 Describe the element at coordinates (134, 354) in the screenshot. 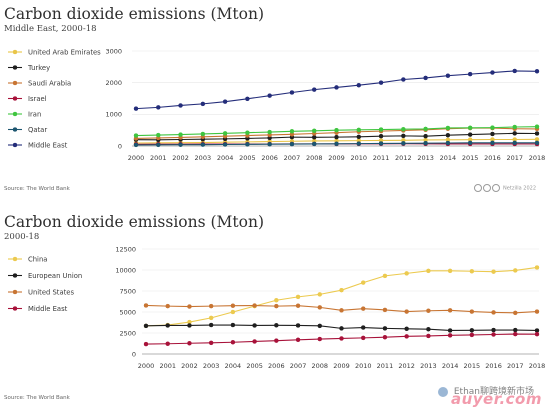

I see `y-tick-label: 0` at that location.